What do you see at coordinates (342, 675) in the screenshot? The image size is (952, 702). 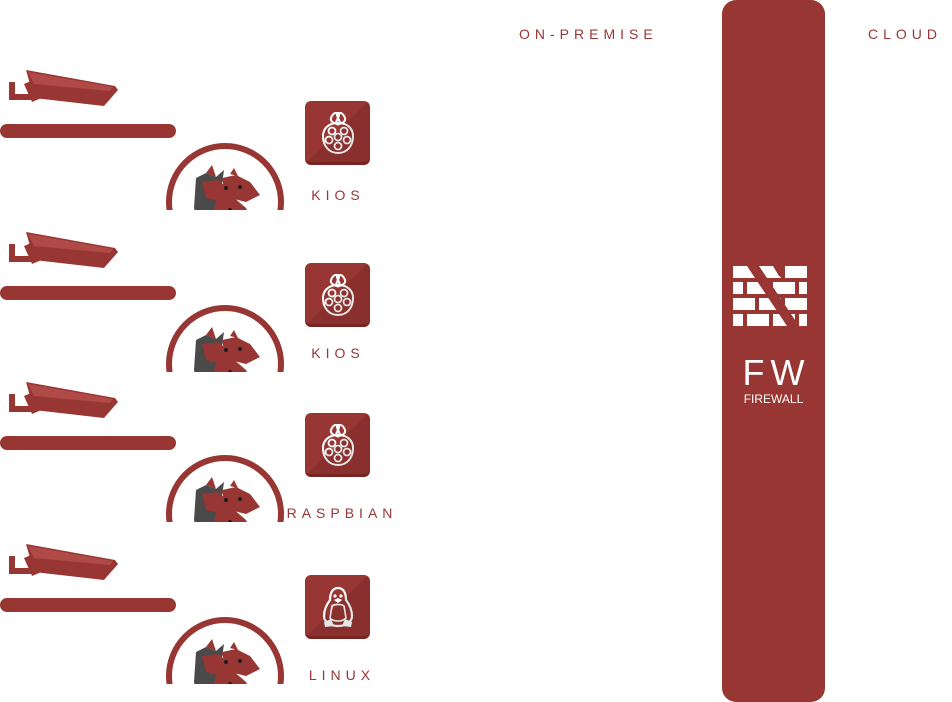 I see `os-label: LINUX` at bounding box center [342, 675].